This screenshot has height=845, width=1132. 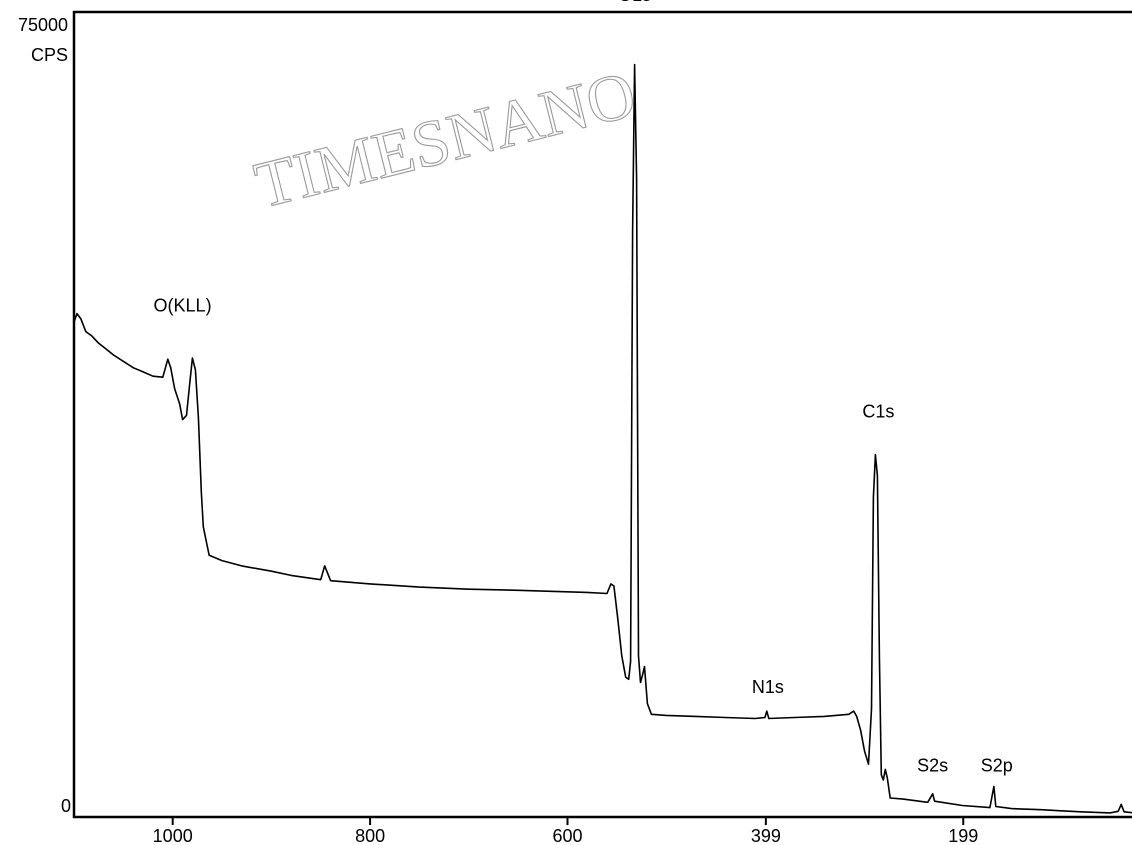 What do you see at coordinates (878, 412) in the screenshot?
I see `peak-label: C1s` at bounding box center [878, 412].